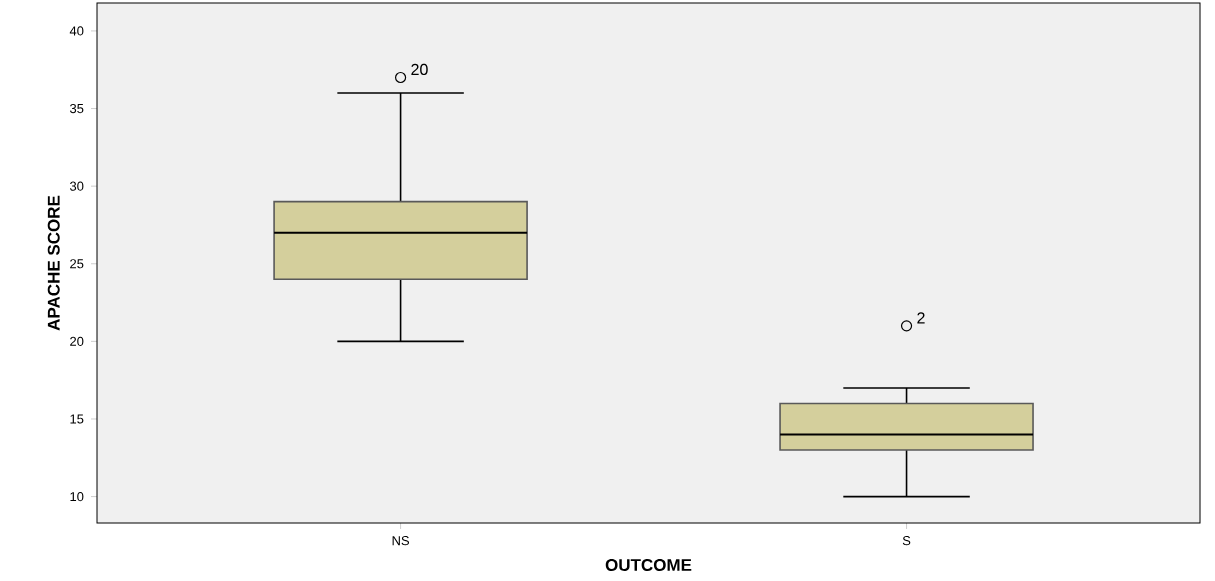 This screenshot has width=1215, height=581. Describe the element at coordinates (77, 419) in the screenshot. I see `y-tick-label: 15` at that location.